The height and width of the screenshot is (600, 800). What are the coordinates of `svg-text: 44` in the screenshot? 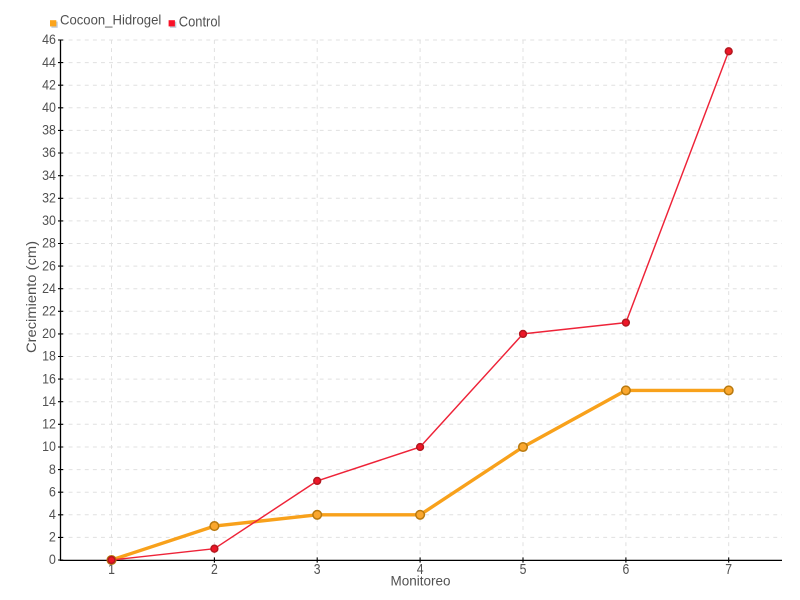 It's located at (49, 62).